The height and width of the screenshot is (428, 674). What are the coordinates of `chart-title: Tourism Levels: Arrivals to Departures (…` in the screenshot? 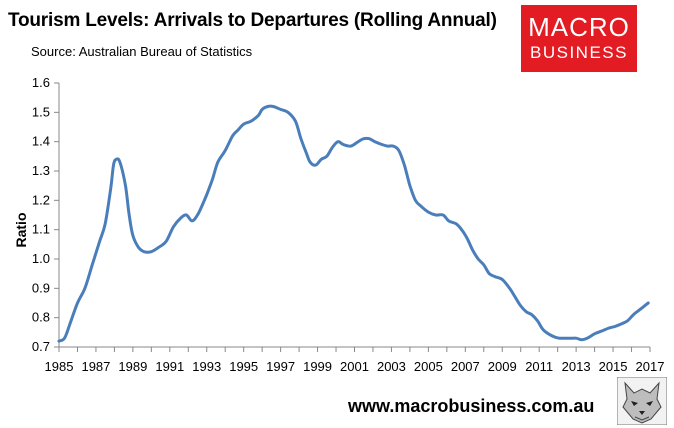 It's located at (252, 20).